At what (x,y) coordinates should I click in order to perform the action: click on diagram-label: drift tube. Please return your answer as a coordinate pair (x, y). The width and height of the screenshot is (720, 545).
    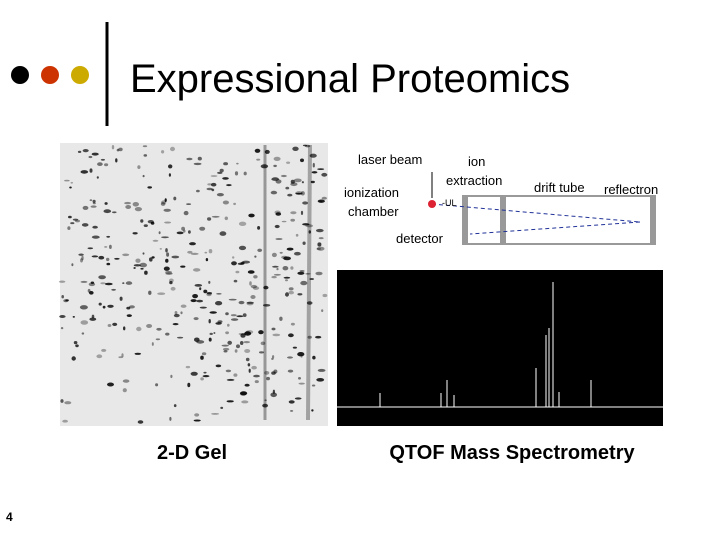
    Looking at the image, I should click on (559, 187).